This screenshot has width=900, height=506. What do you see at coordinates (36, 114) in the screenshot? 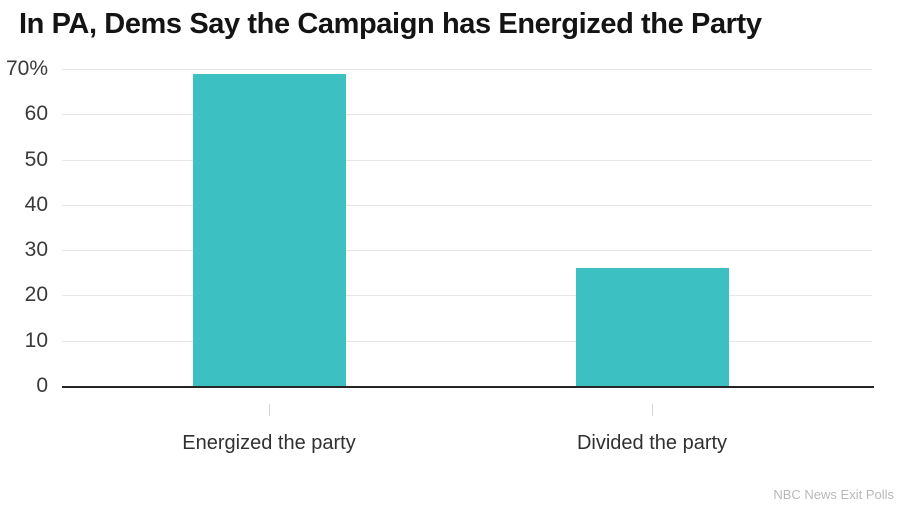
I see `y-axis-tick-label: 60` at bounding box center [36, 114].